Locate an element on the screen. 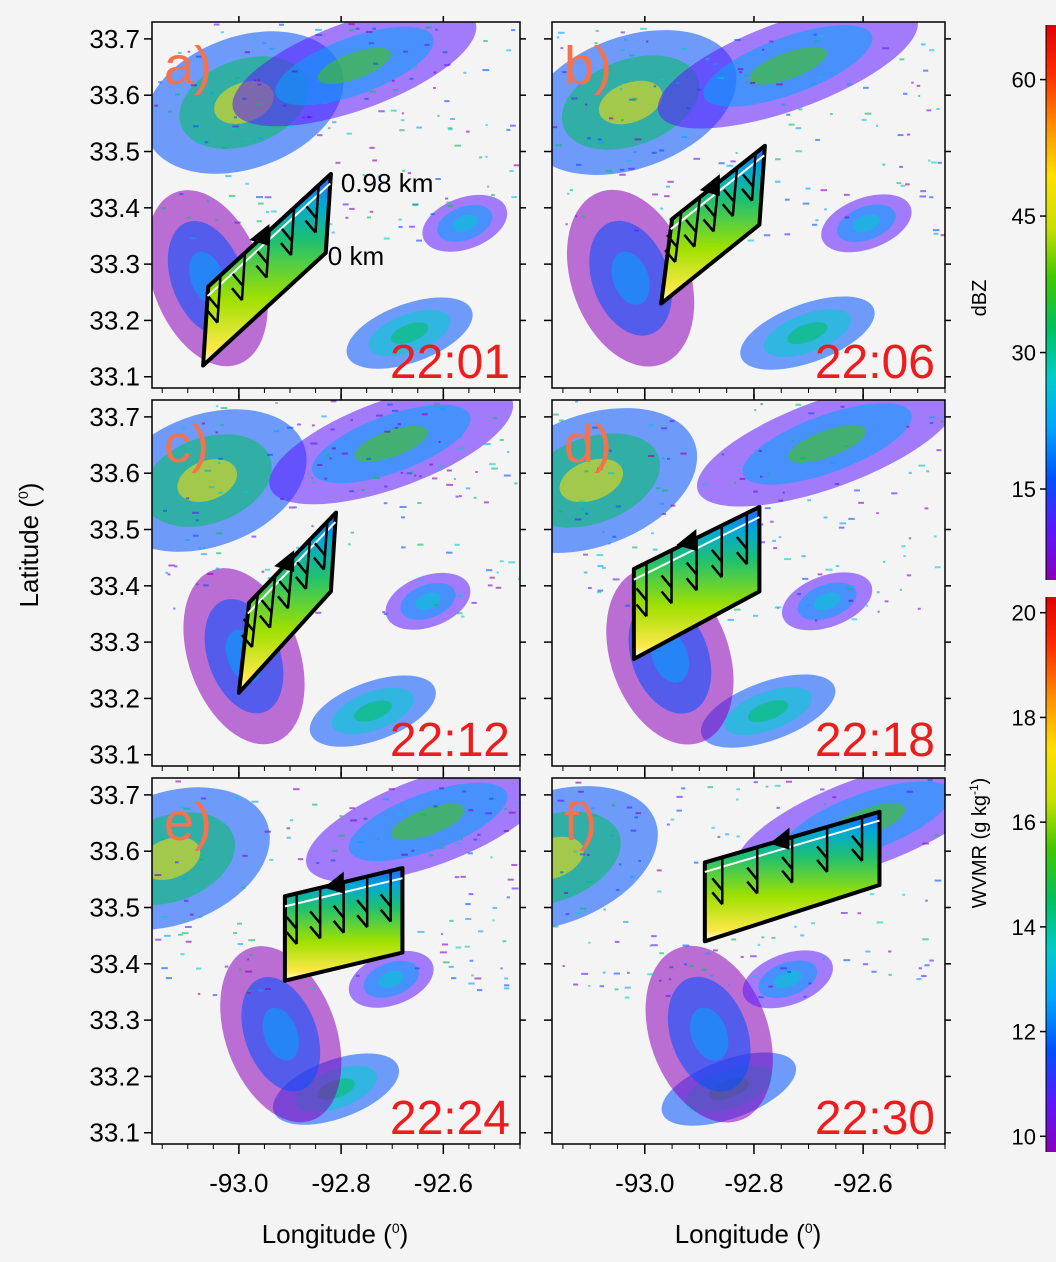 The image size is (1056, 1262). colorbar-tick-label: 18 is located at coordinates (1024, 717).